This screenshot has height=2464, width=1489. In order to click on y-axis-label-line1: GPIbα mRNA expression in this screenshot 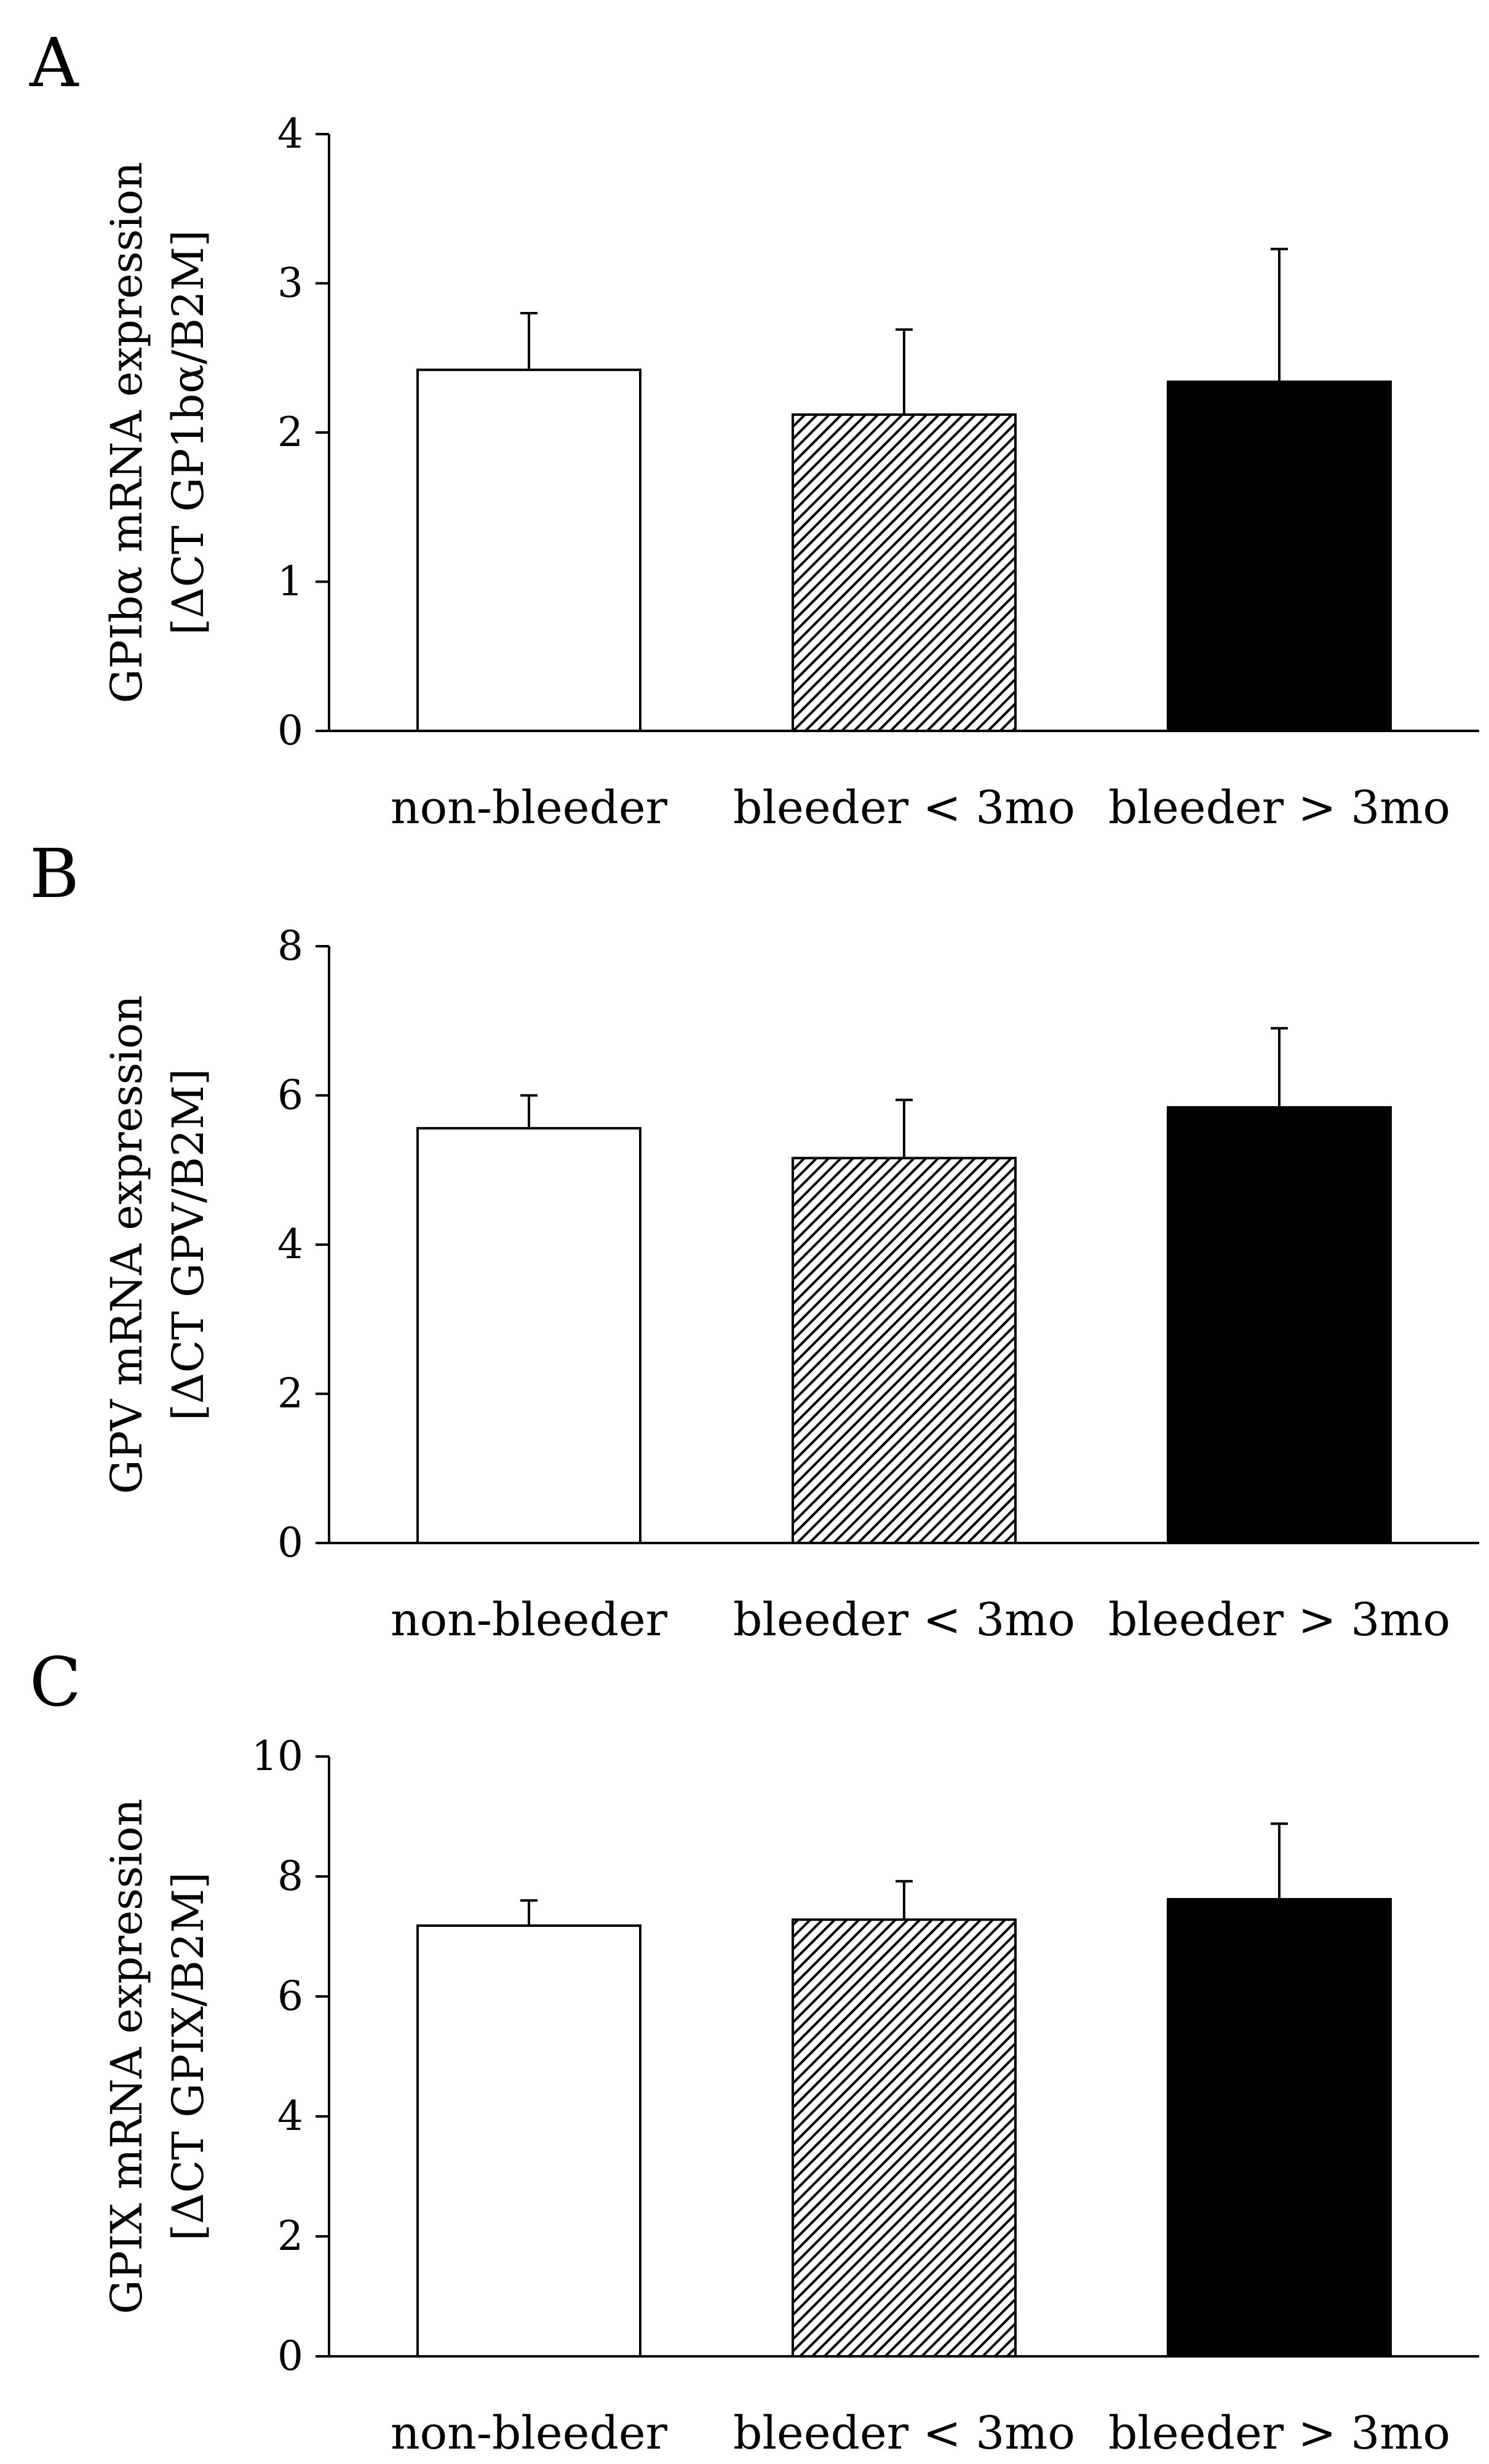, I will do `click(126, 433)`.